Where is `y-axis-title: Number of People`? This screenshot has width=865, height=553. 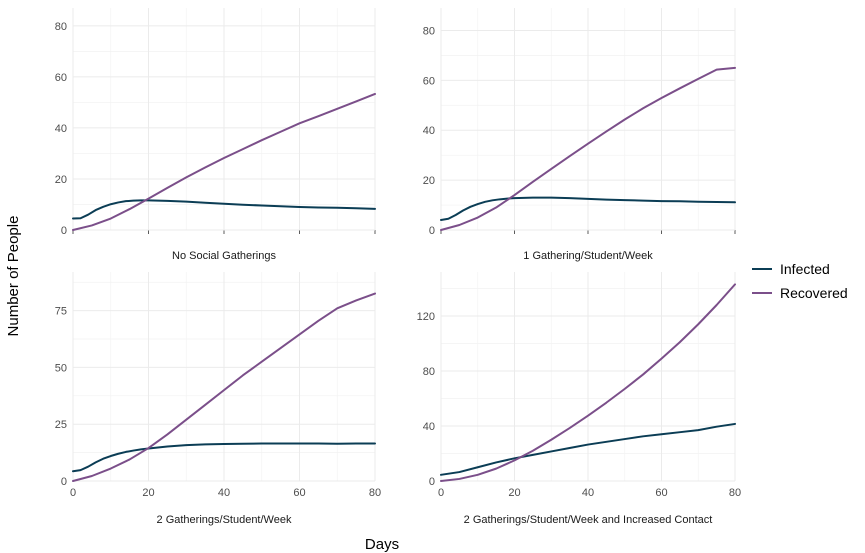 y-axis-title: Number of People is located at coordinates (13, 276).